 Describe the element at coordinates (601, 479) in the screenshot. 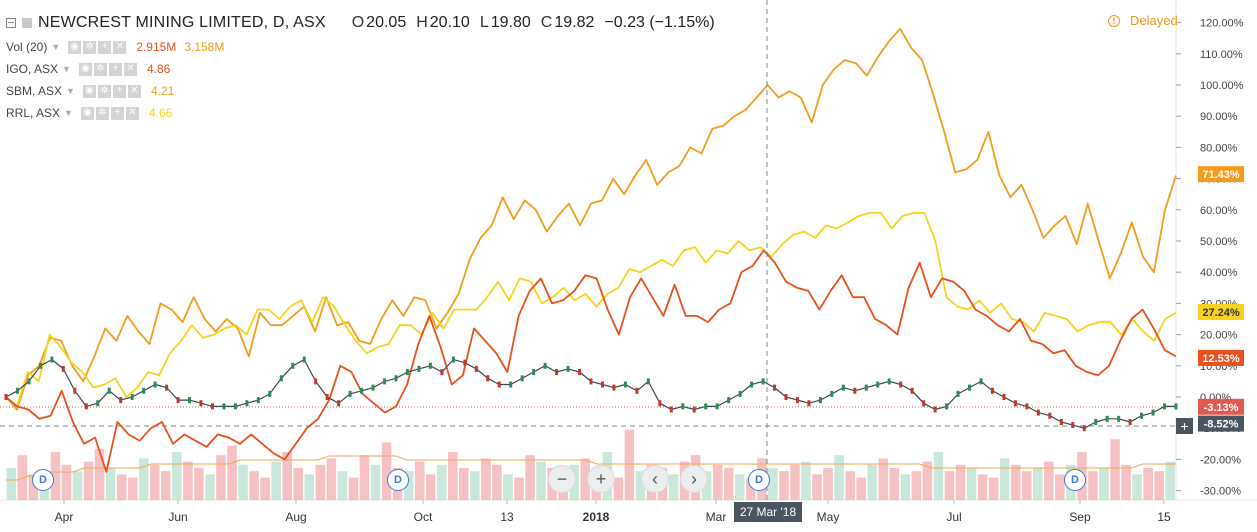

I see `zoom-in-button: +` at that location.